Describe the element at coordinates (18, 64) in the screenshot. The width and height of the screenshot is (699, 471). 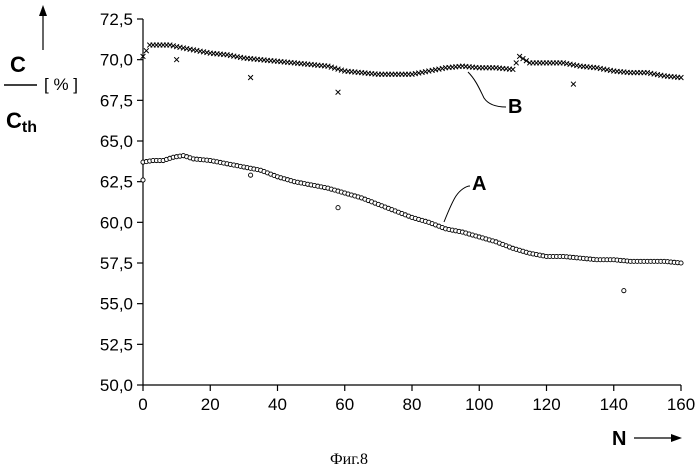
I see `y-label-numerator: C` at that location.